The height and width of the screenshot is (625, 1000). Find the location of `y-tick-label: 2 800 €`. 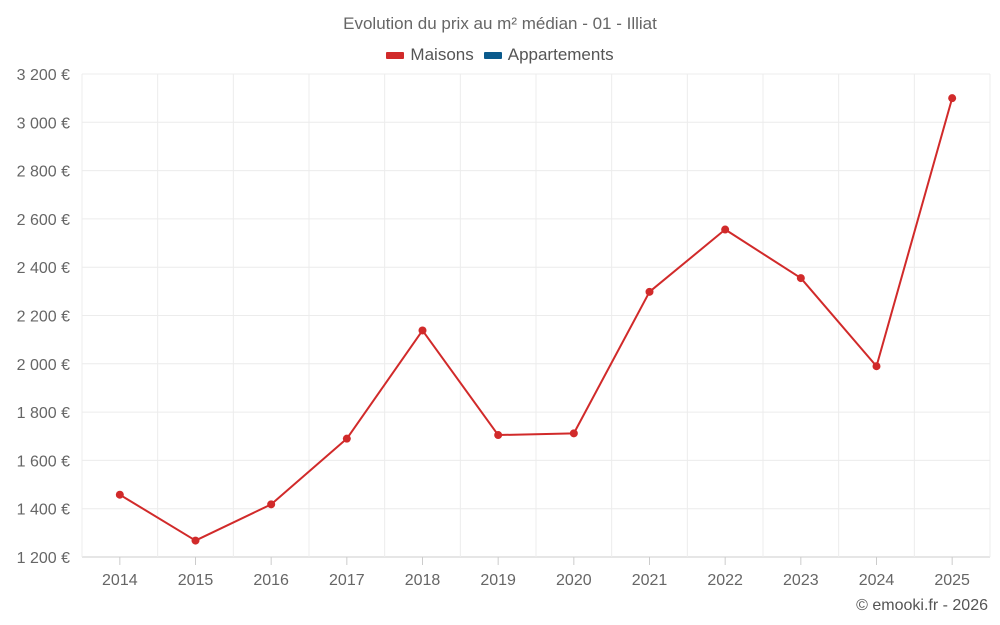

y-tick-label: 2 800 € is located at coordinates (43, 172).